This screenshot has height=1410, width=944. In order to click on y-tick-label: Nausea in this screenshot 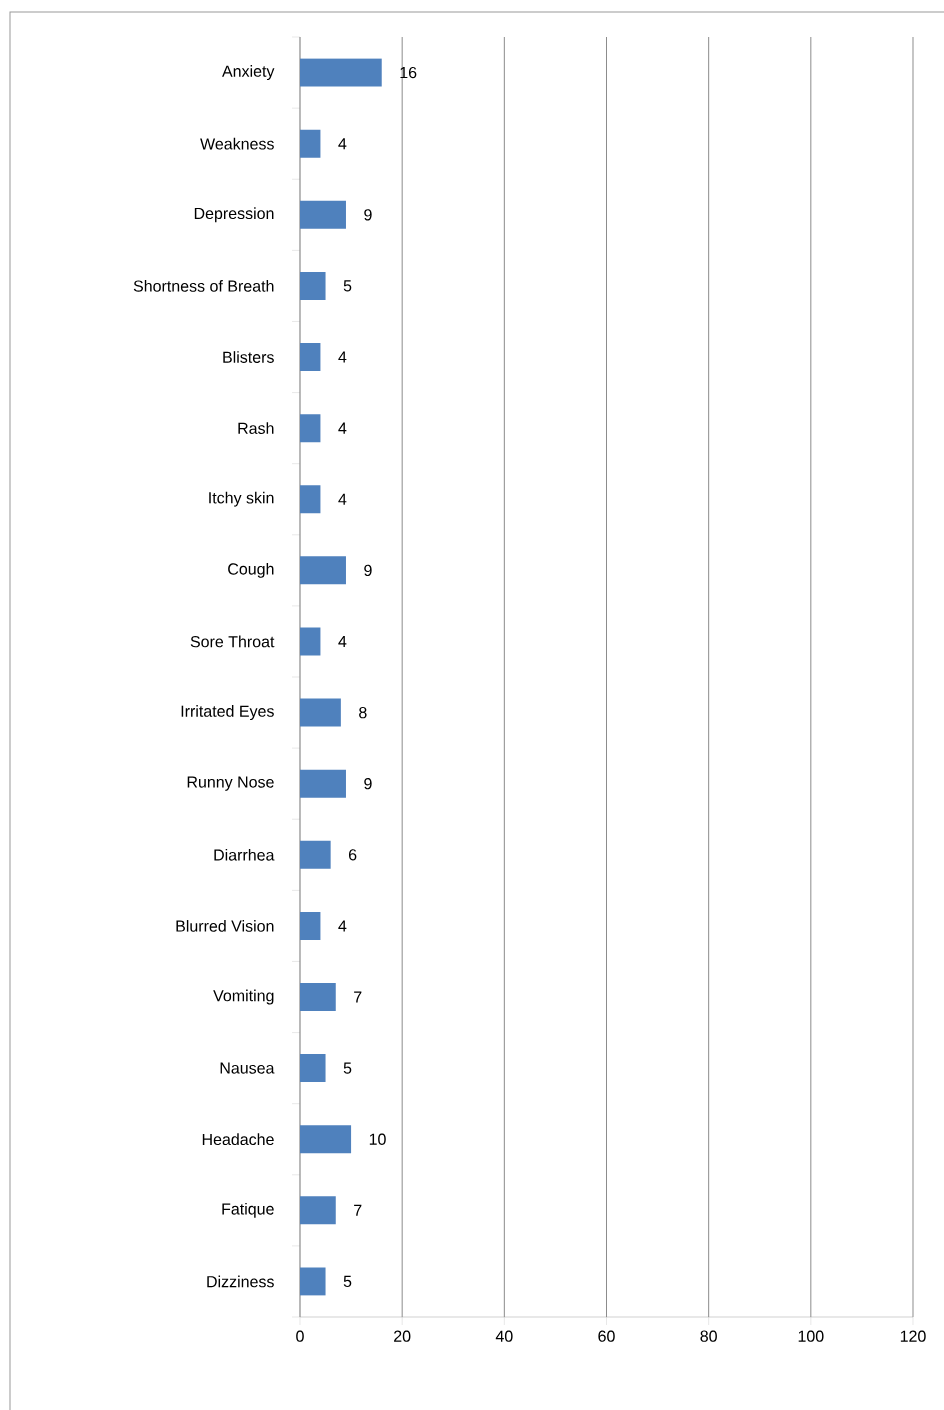, I will do `click(247, 1068)`.